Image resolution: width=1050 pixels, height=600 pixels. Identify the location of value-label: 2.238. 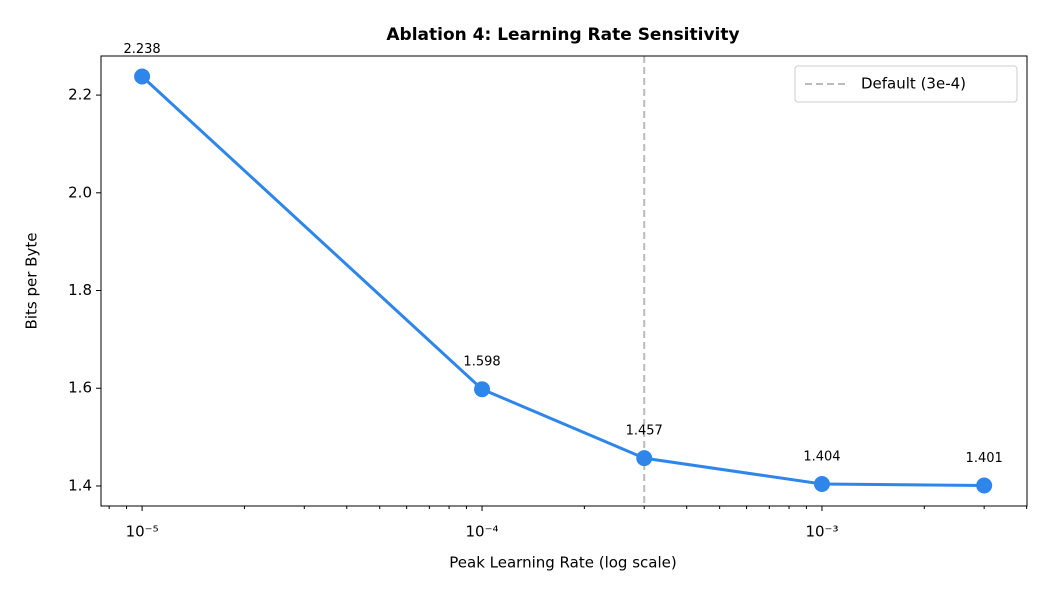
(141, 49).